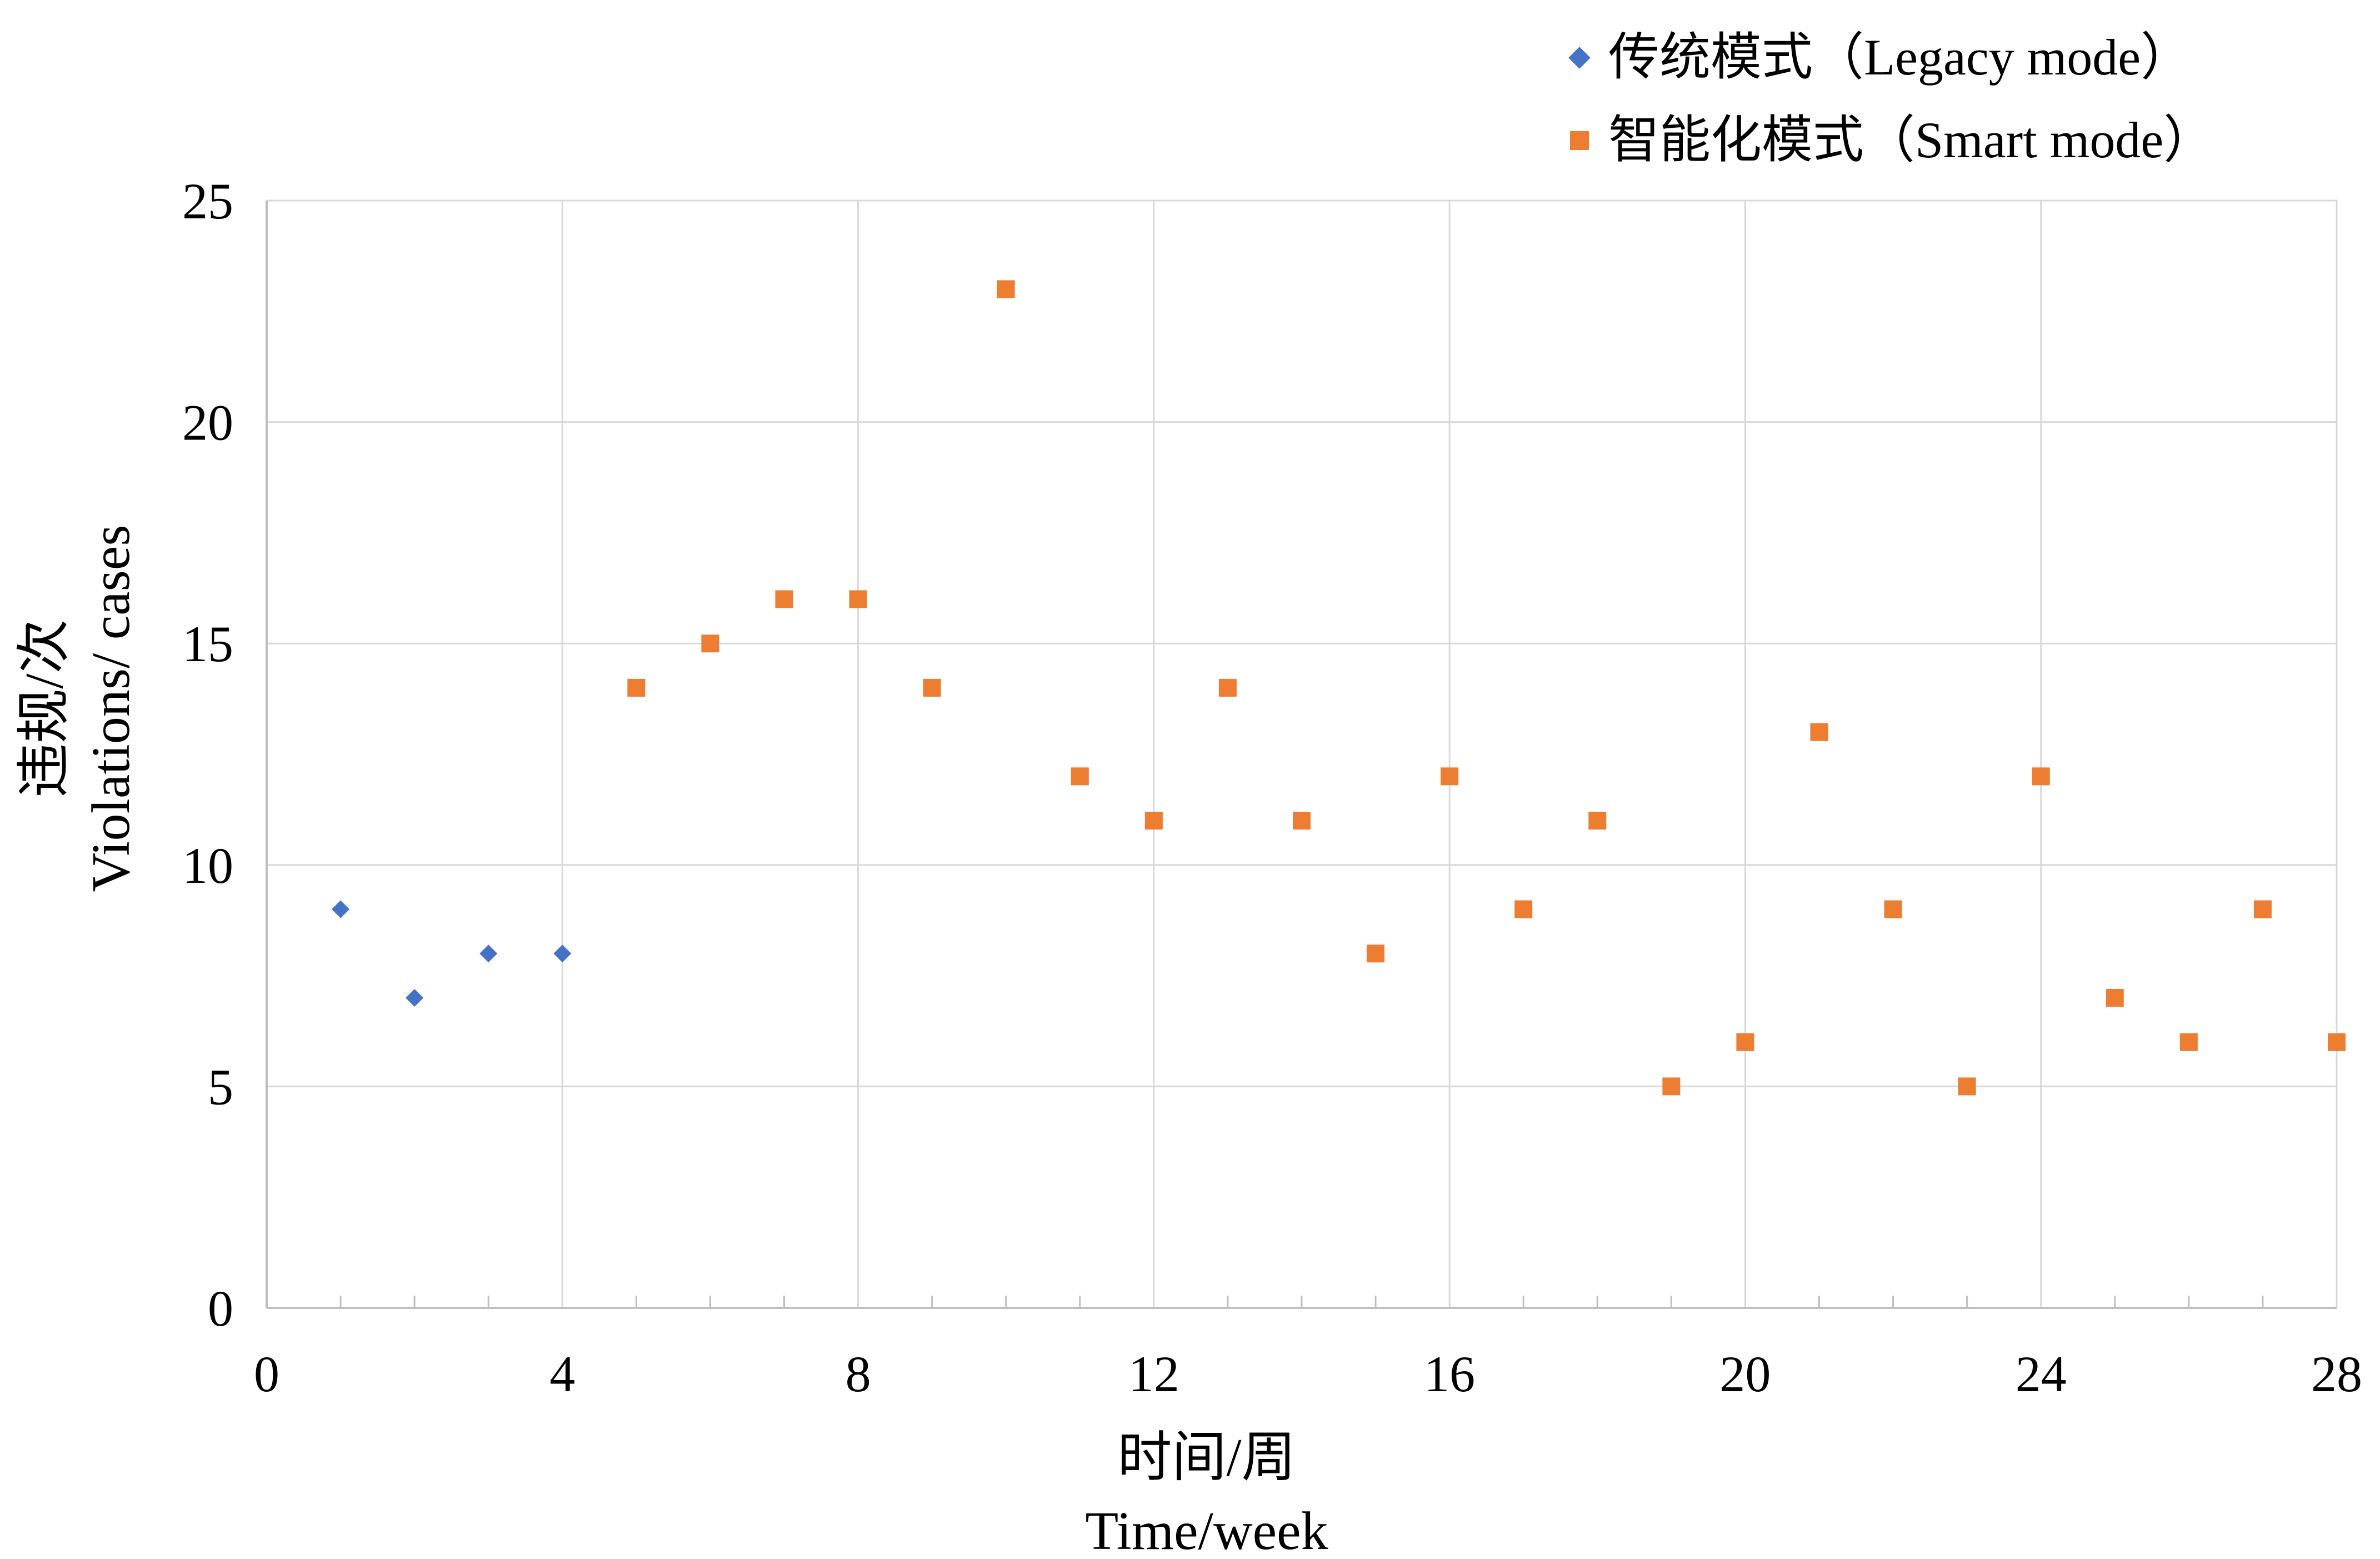  I want to click on y-tick-label: 10, so click(207, 865).